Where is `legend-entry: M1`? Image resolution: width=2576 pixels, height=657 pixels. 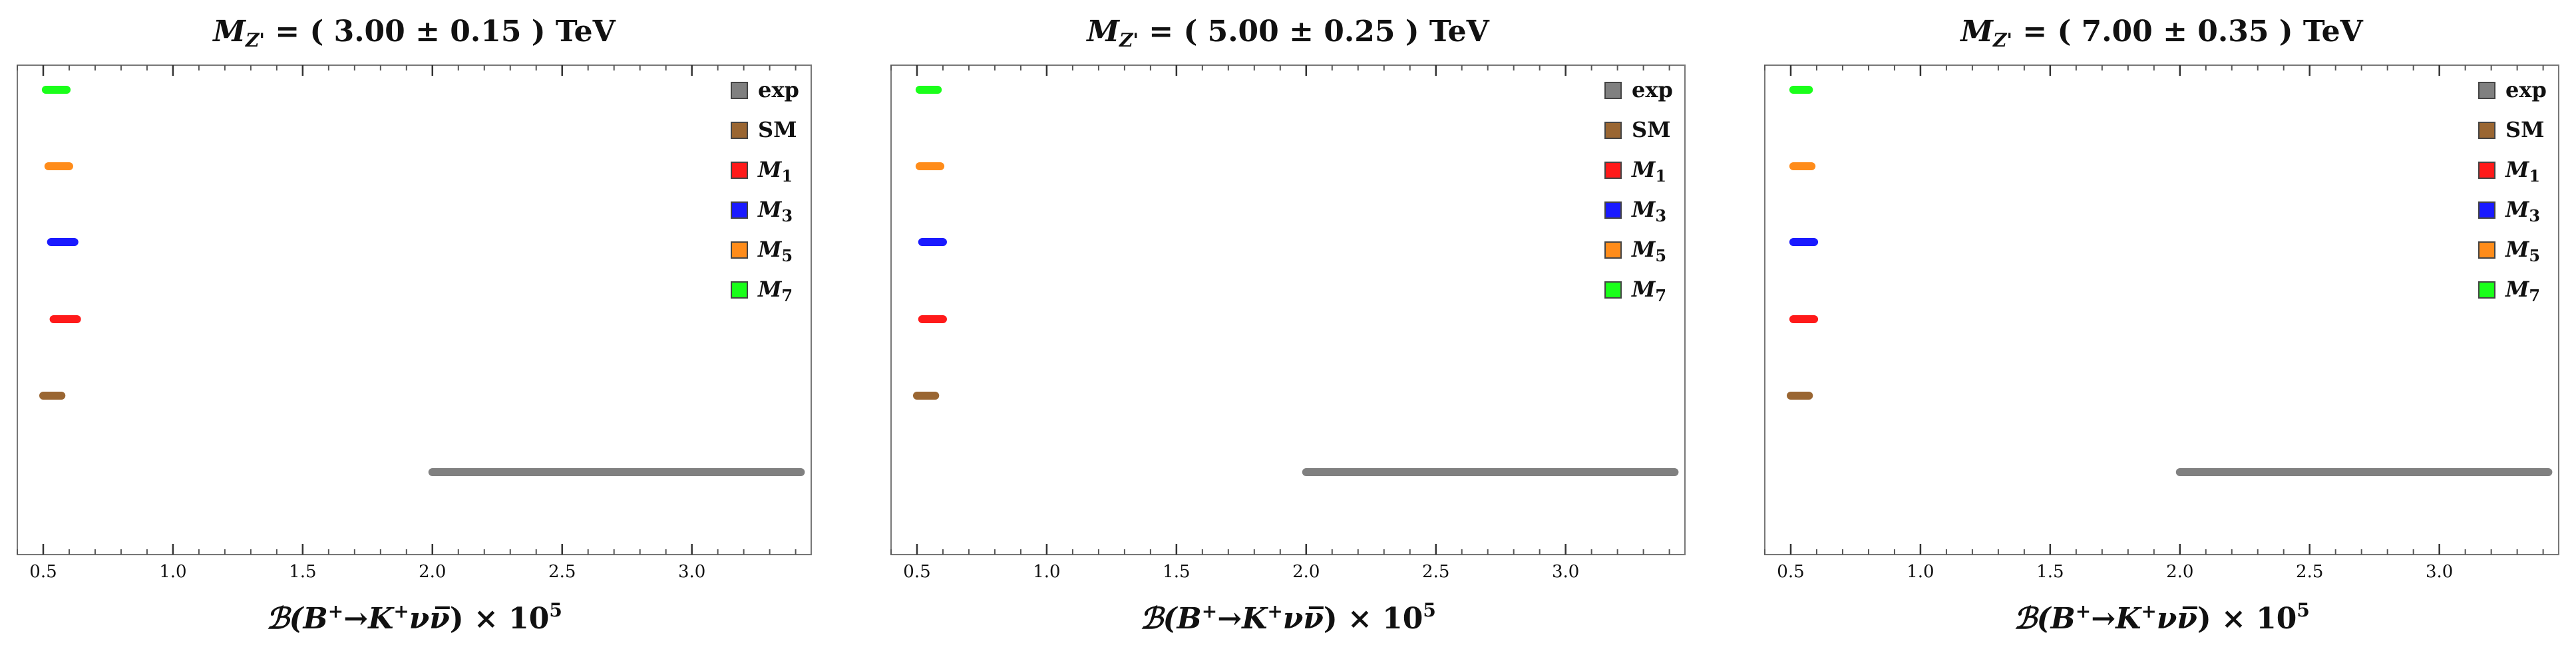
legend-entry: M1 is located at coordinates (2522, 171).